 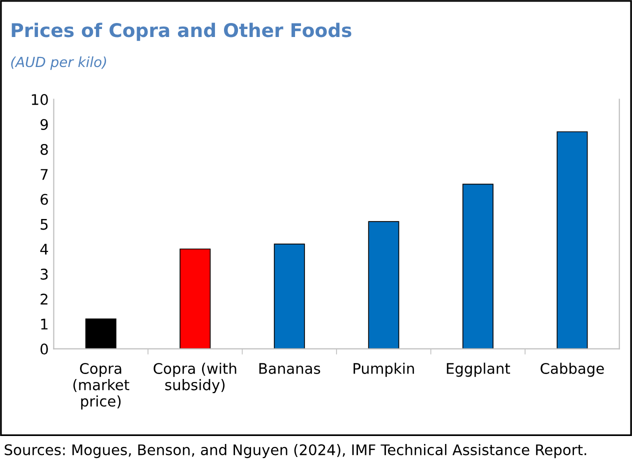 What do you see at coordinates (58, 63) in the screenshot?
I see `chart-subtitle: (AUD per kilo)` at bounding box center [58, 63].